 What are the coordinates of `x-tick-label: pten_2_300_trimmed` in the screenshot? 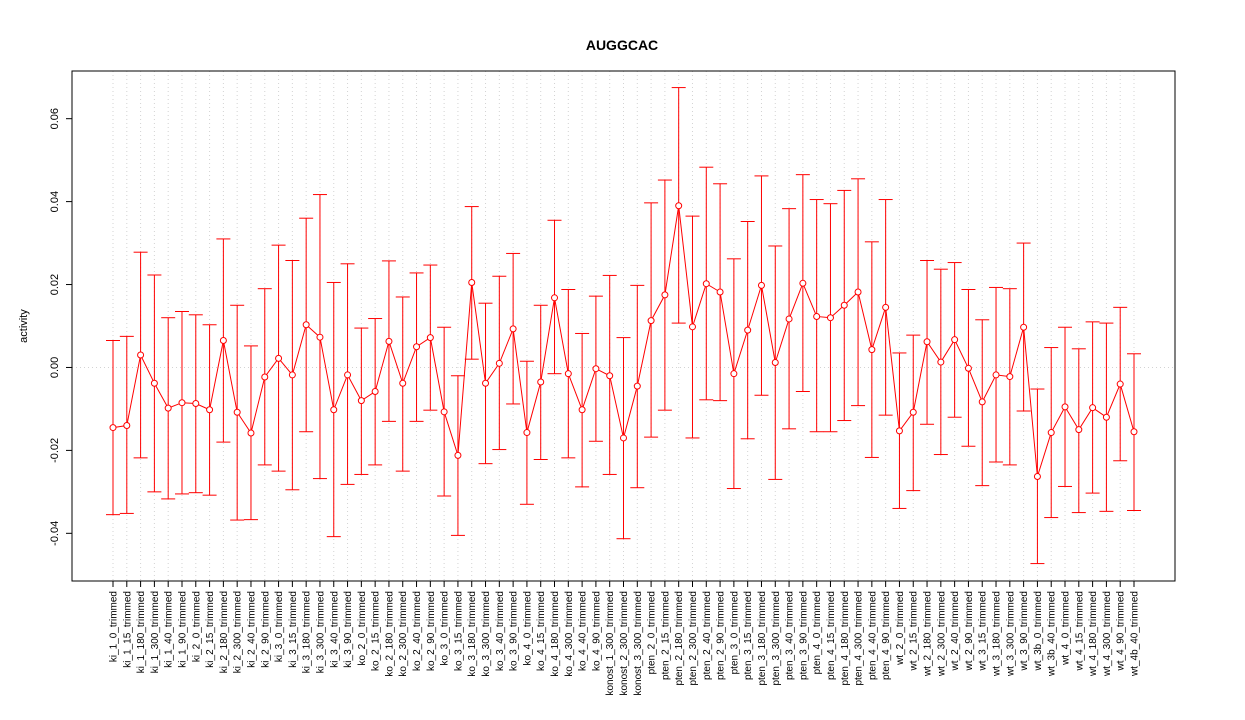 It's located at (693, 638).